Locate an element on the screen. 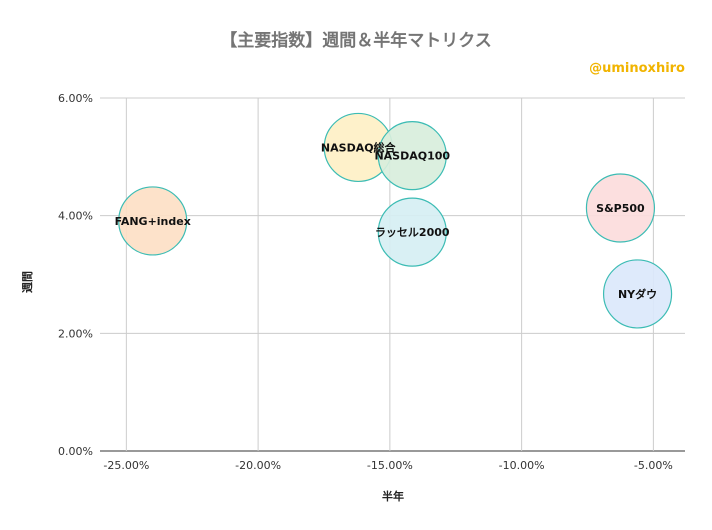  y-tick-labels: 0.00% 2.00% 4.00% 6.00% is located at coordinates (75, 275).